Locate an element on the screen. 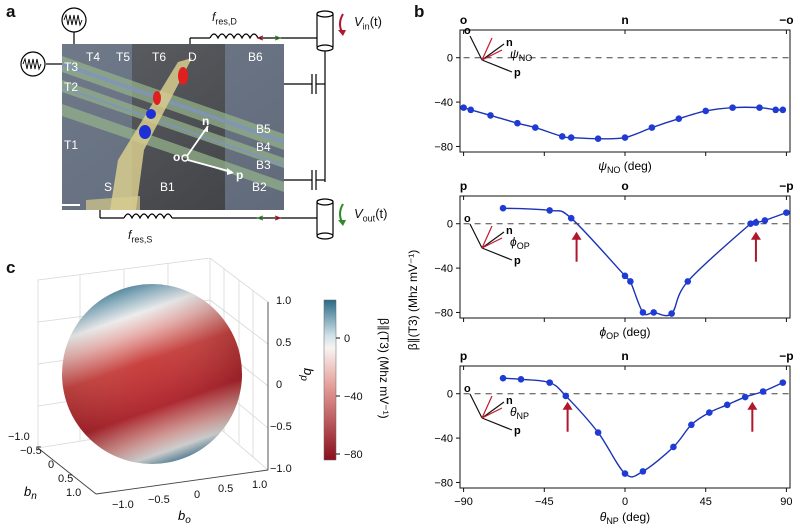  top-label: p is located at coordinates (463, 186).